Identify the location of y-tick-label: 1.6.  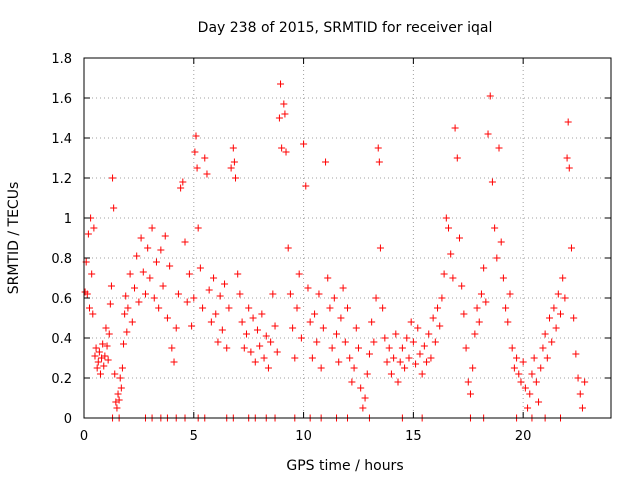
(61, 99).